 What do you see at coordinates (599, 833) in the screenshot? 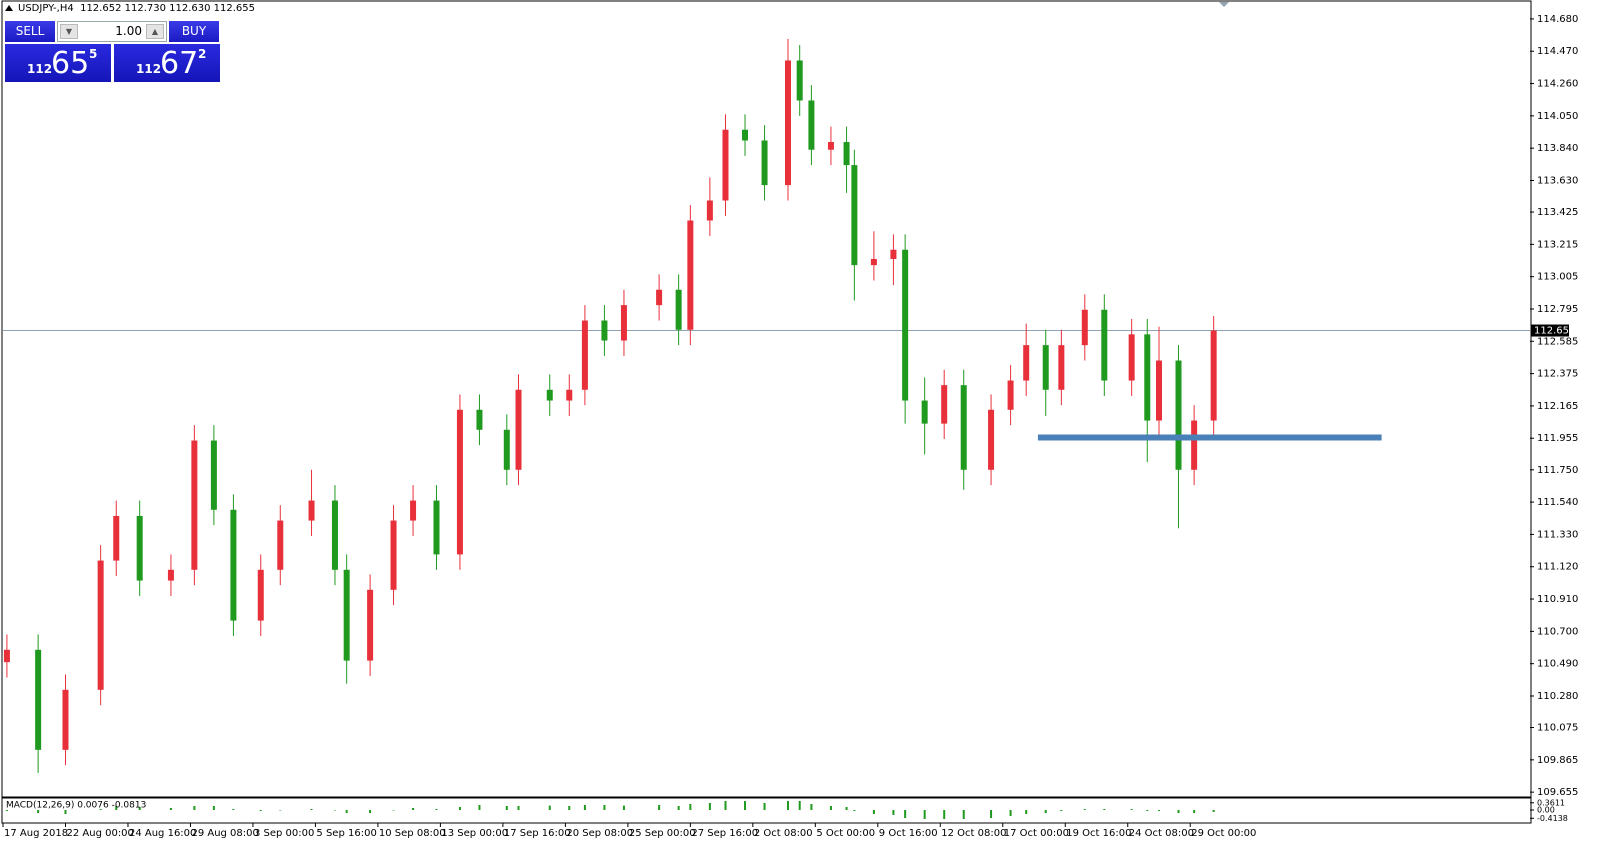
I see `x-tick-label: 20 Sep 08:00` at bounding box center [599, 833].